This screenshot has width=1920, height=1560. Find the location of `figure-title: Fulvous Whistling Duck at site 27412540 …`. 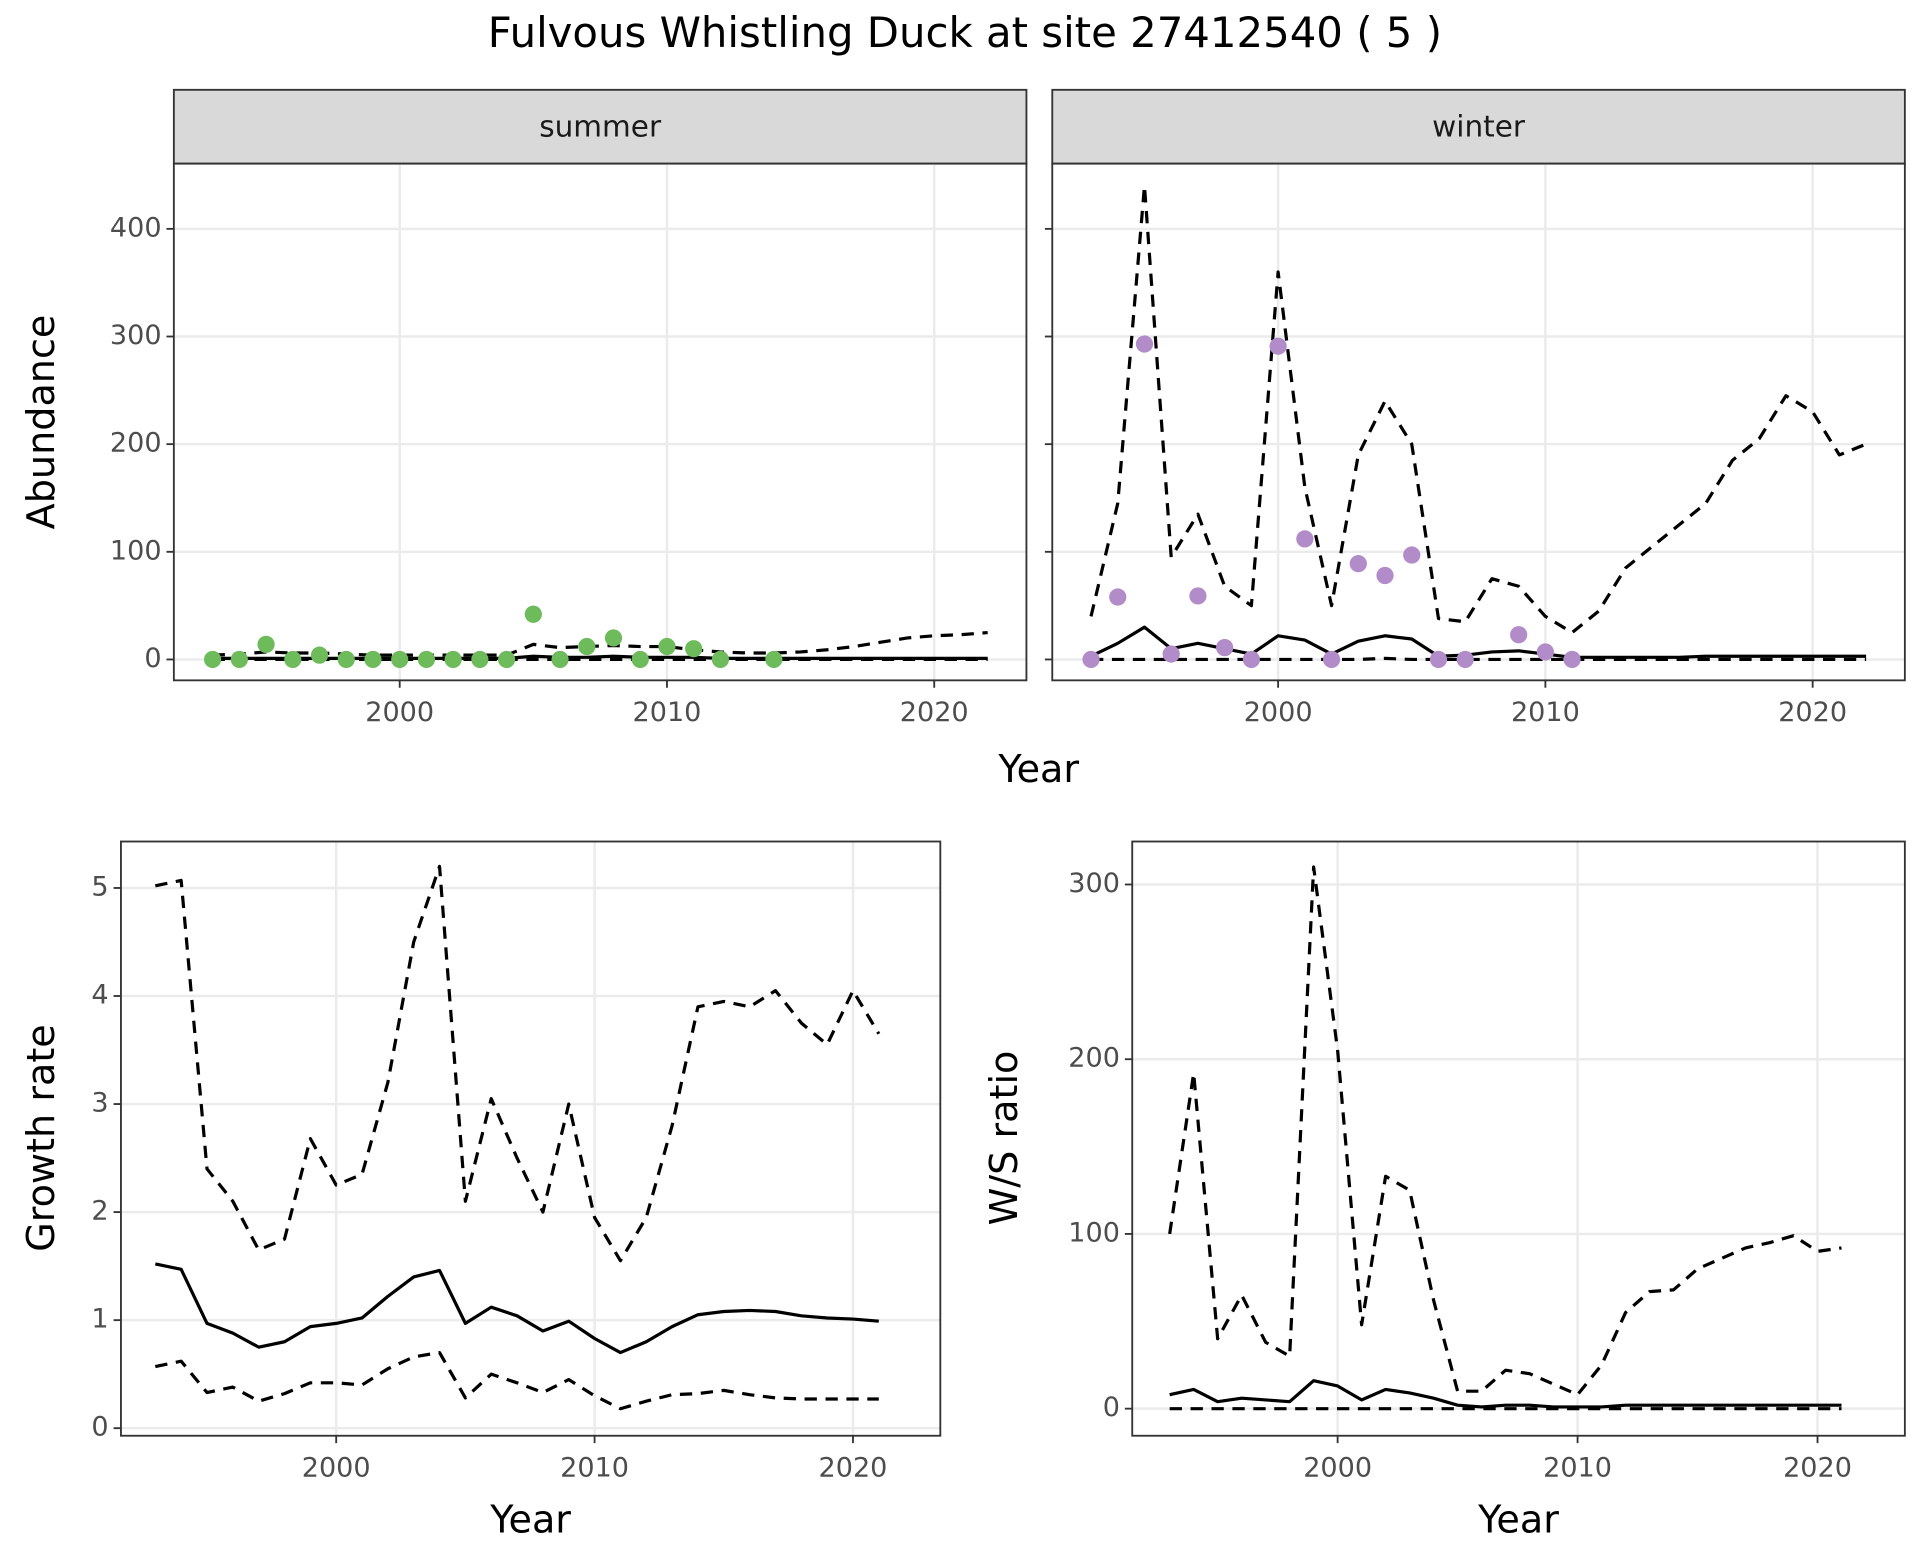

figure-title: Fulvous Whistling Duck at site 27412540 … is located at coordinates (965, 32).